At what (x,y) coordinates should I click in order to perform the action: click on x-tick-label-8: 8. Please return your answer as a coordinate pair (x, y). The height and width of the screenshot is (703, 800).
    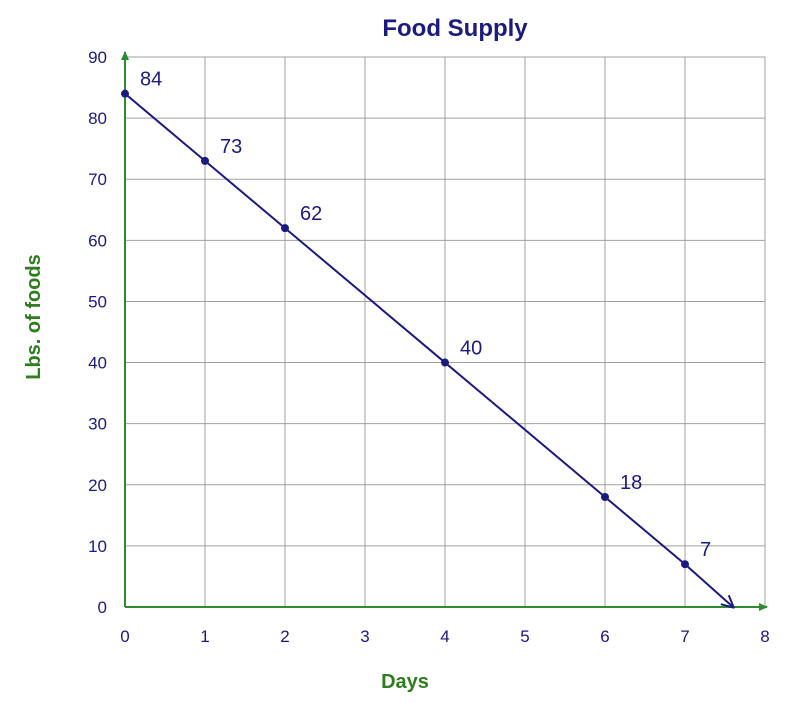
    Looking at the image, I should click on (764, 636).